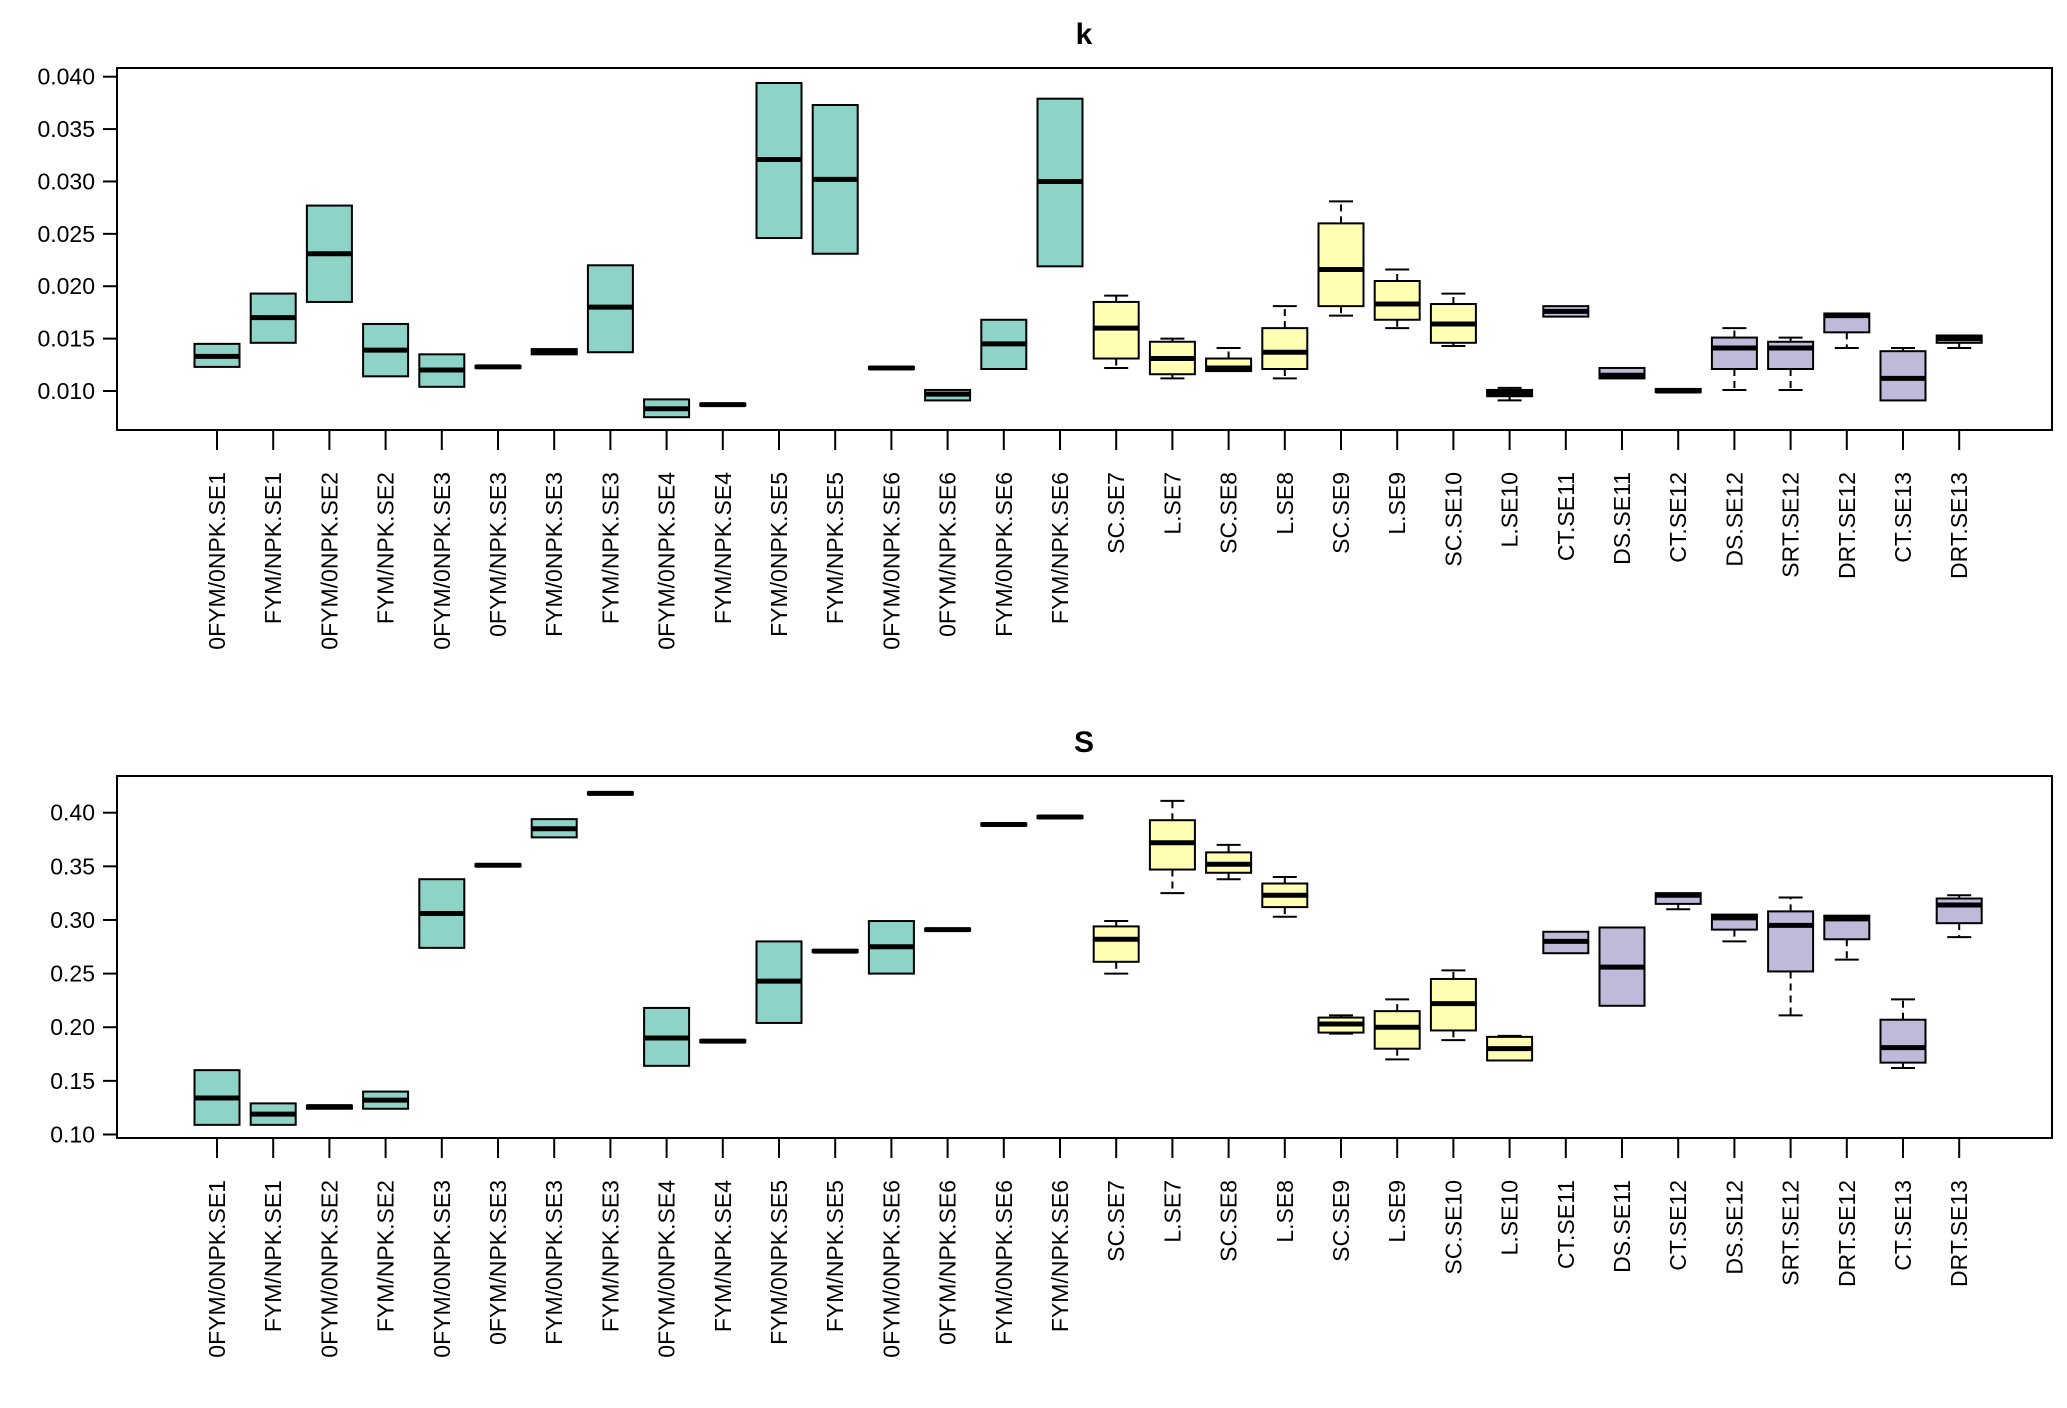  Describe the element at coordinates (66, 181) in the screenshot. I see `y-tick-label: 0.030` at that location.